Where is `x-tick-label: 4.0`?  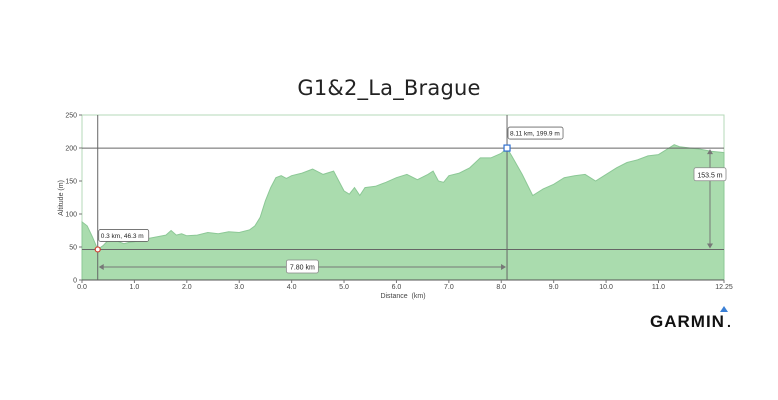
x-tick-label: 4.0 is located at coordinates (292, 287).